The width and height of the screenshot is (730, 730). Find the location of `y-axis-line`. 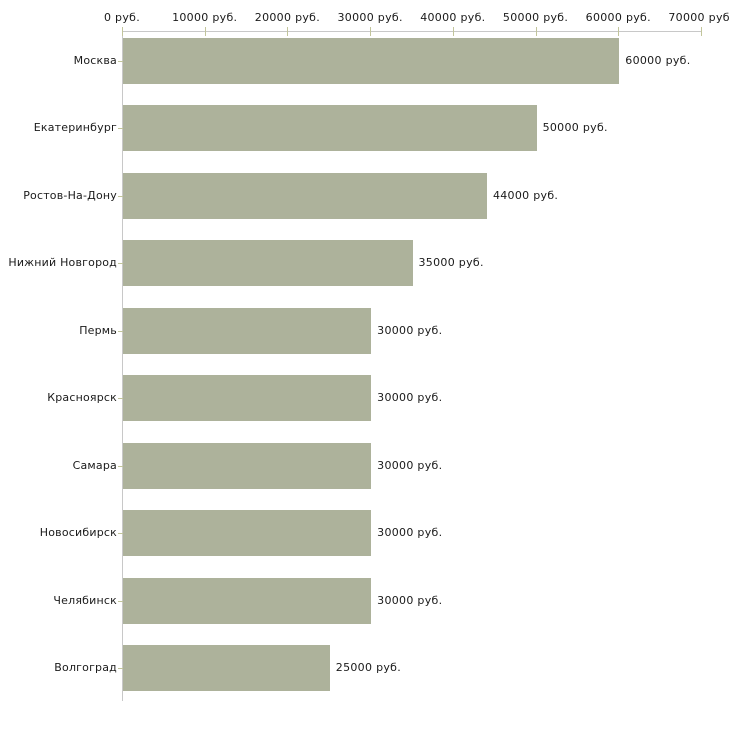

y-axis-line is located at coordinates (122, 366).